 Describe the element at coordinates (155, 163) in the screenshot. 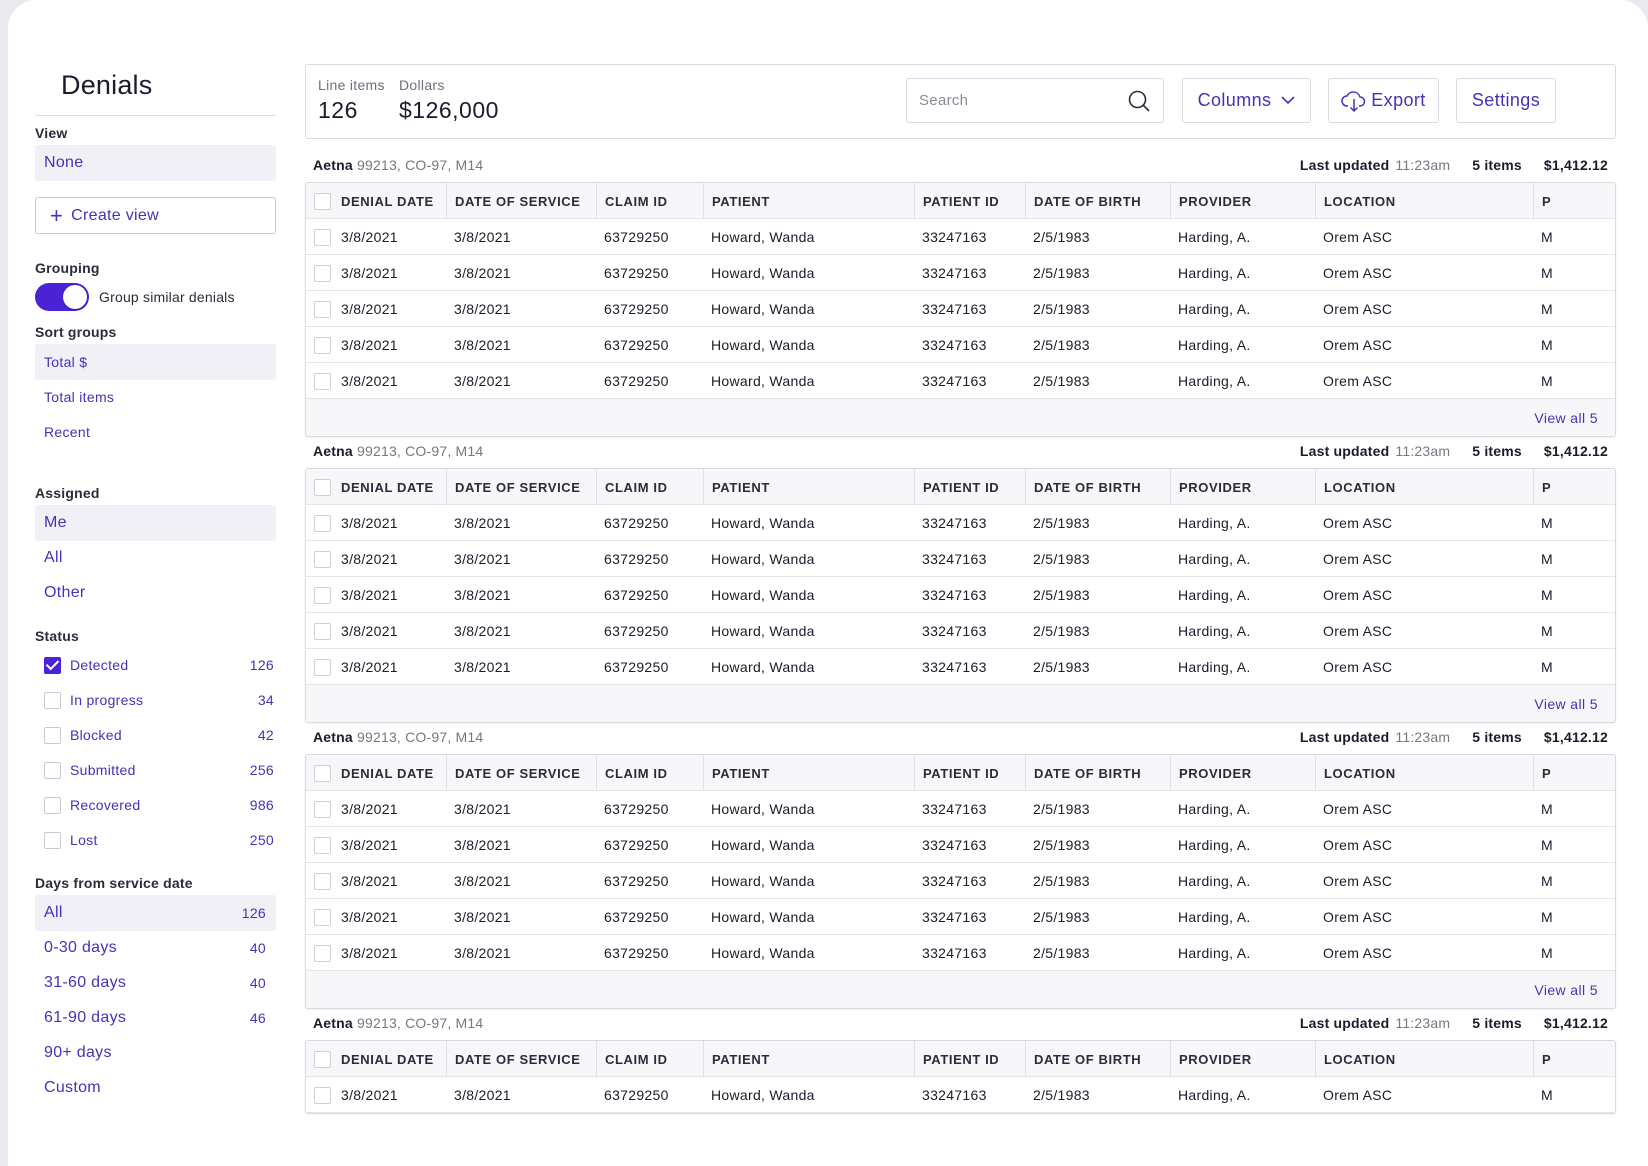

I see `view-select-none: None` at that location.